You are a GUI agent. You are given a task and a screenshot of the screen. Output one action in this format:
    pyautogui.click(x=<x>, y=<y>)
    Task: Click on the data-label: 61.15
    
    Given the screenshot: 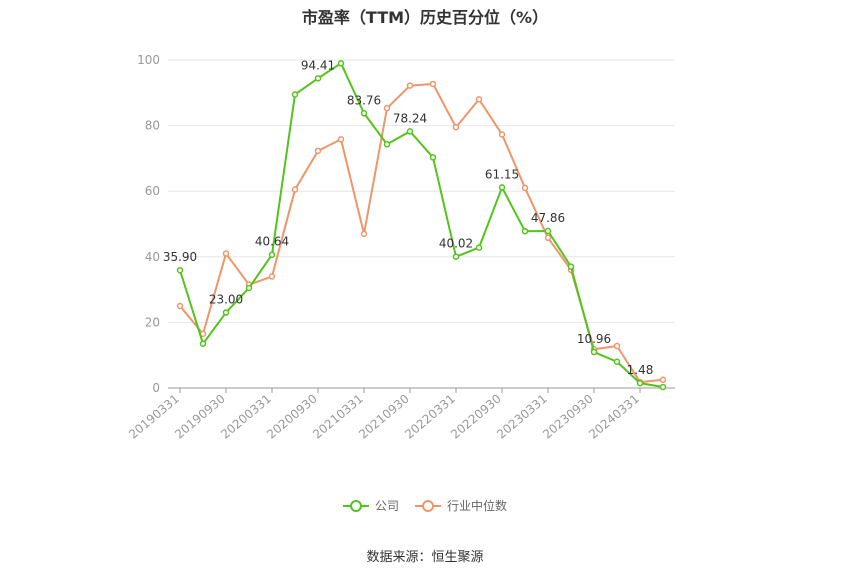 What is the action you would take?
    pyautogui.click(x=502, y=174)
    